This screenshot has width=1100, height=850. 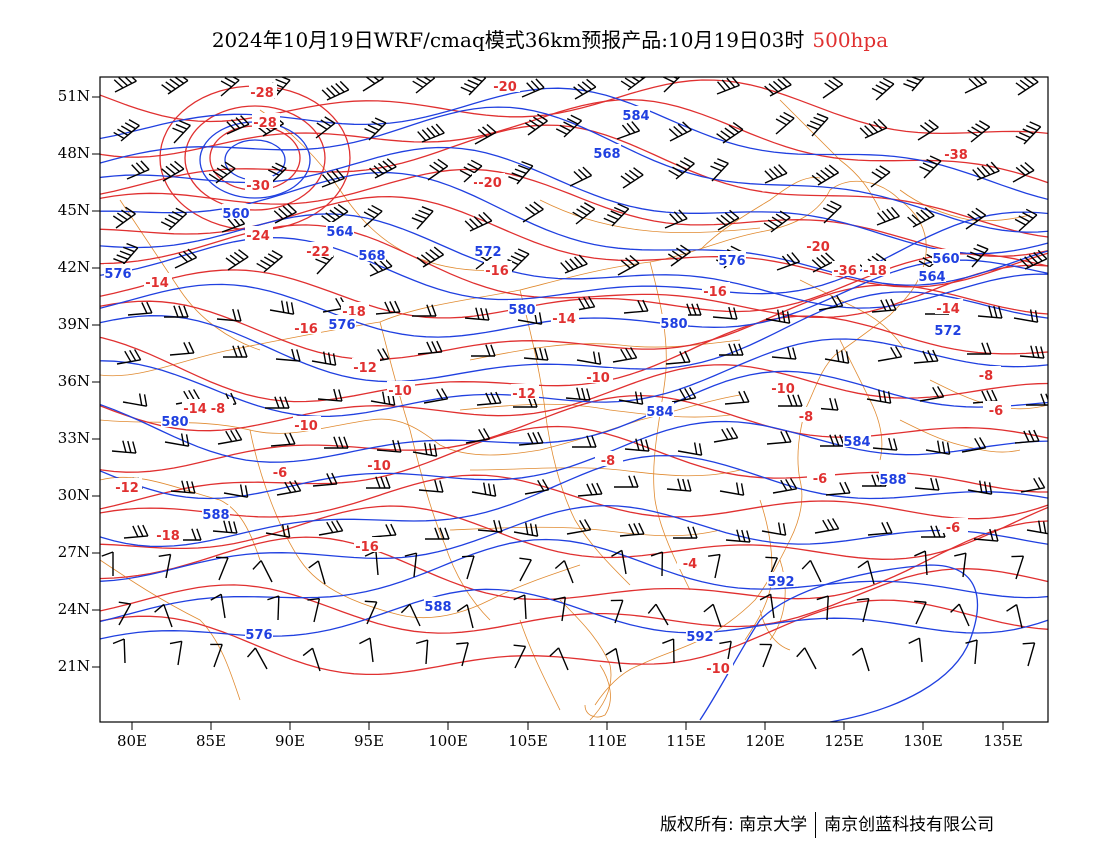 I want to click on temperature-label: -6, so click(x=996, y=411).